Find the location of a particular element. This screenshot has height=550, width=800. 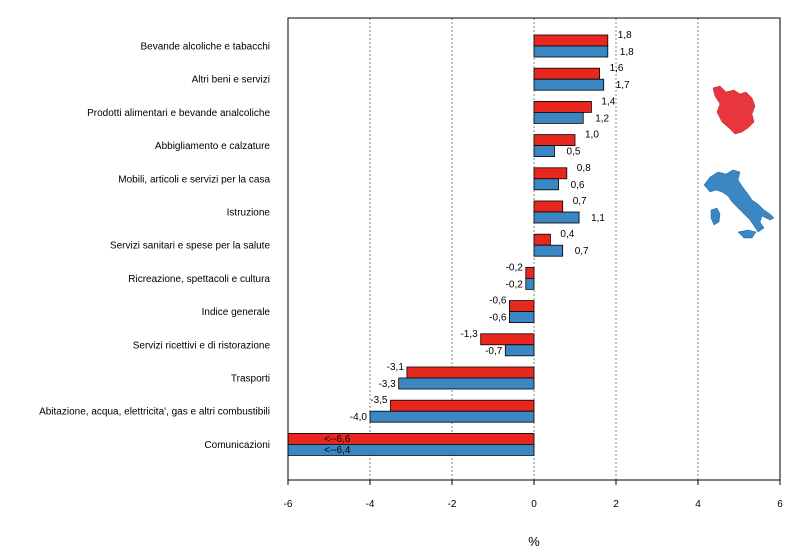

x-axis-title: % is located at coordinates (534, 541).